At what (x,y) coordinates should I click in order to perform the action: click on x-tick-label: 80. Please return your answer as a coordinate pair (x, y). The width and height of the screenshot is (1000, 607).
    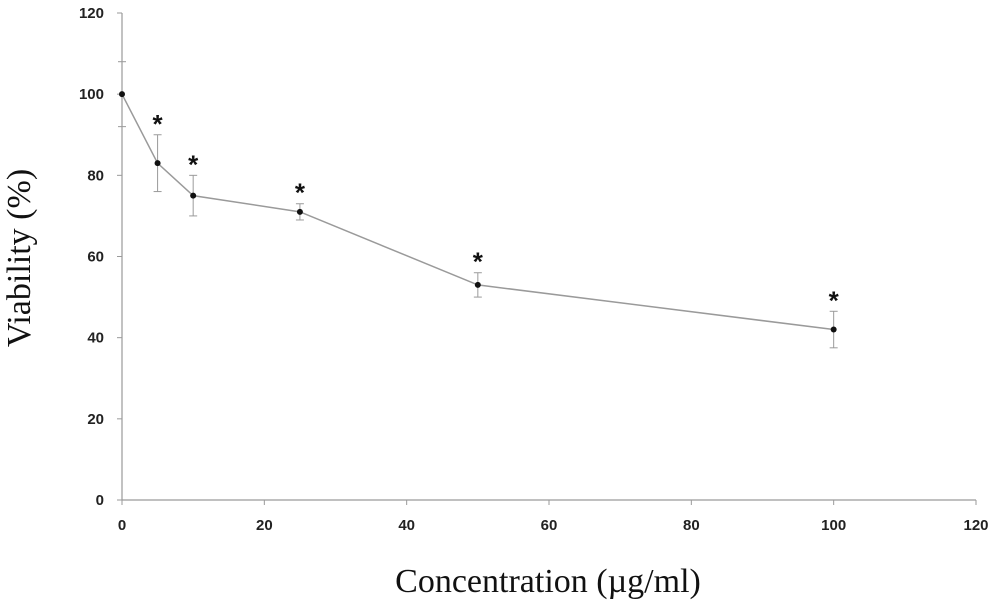
    Looking at the image, I should click on (691, 525).